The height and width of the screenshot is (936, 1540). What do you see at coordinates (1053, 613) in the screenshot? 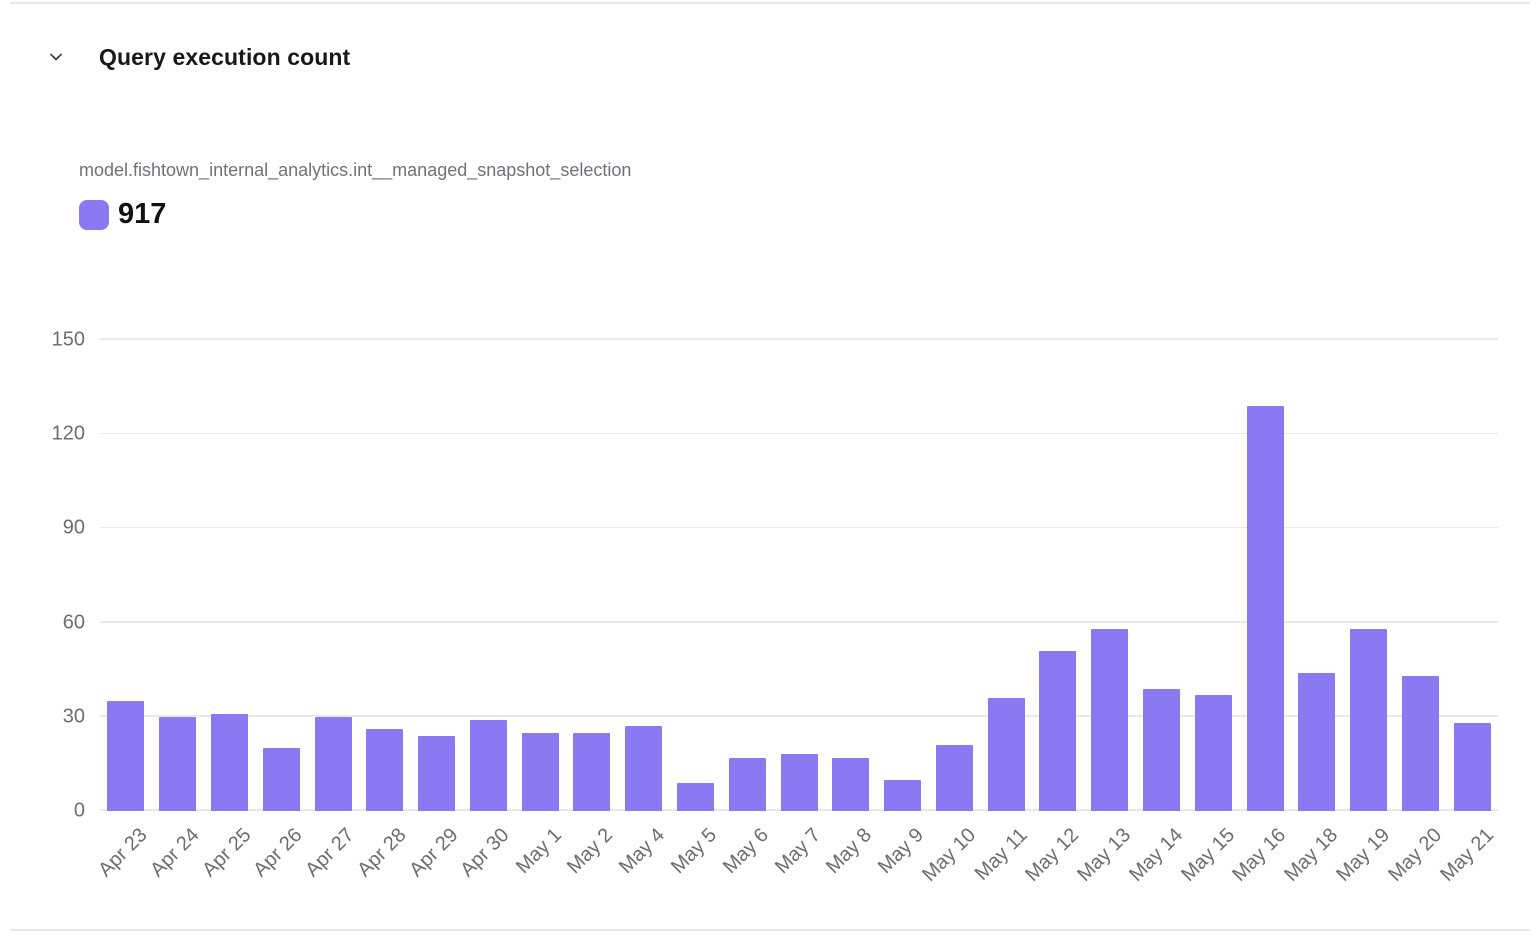
I see `bar-slot: May 12` at bounding box center [1053, 613].